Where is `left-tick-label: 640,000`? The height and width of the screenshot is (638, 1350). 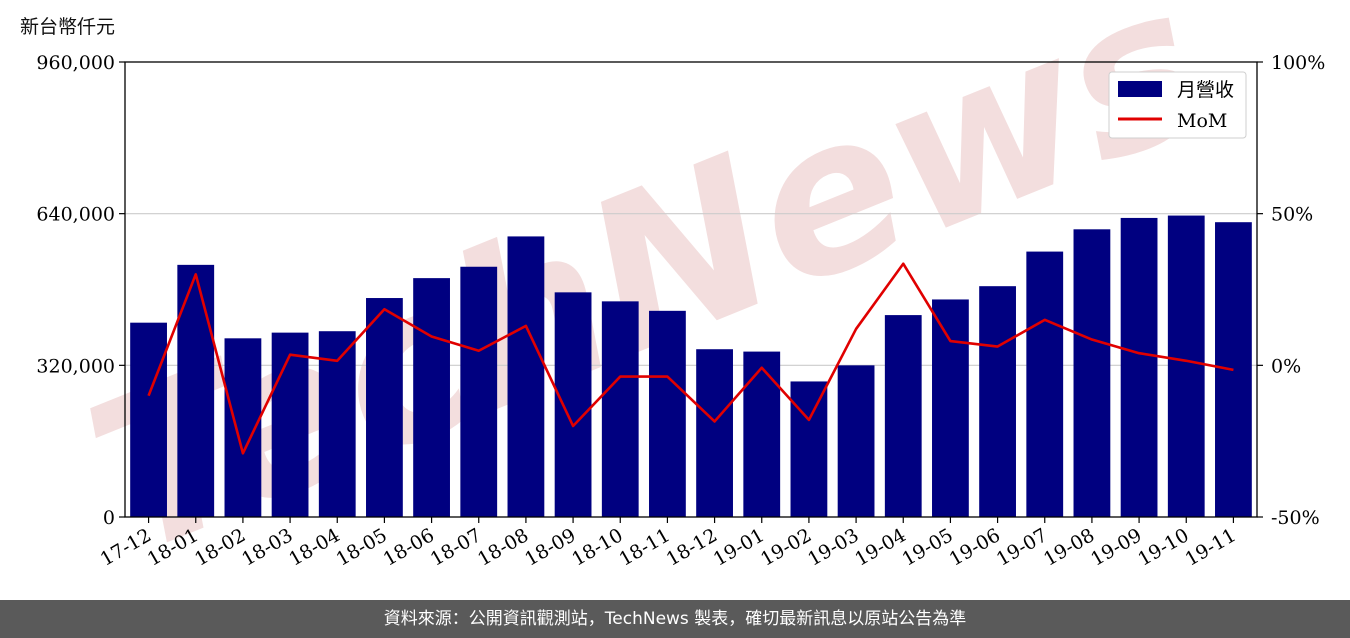 left-tick-label: 640,000 is located at coordinates (75, 215).